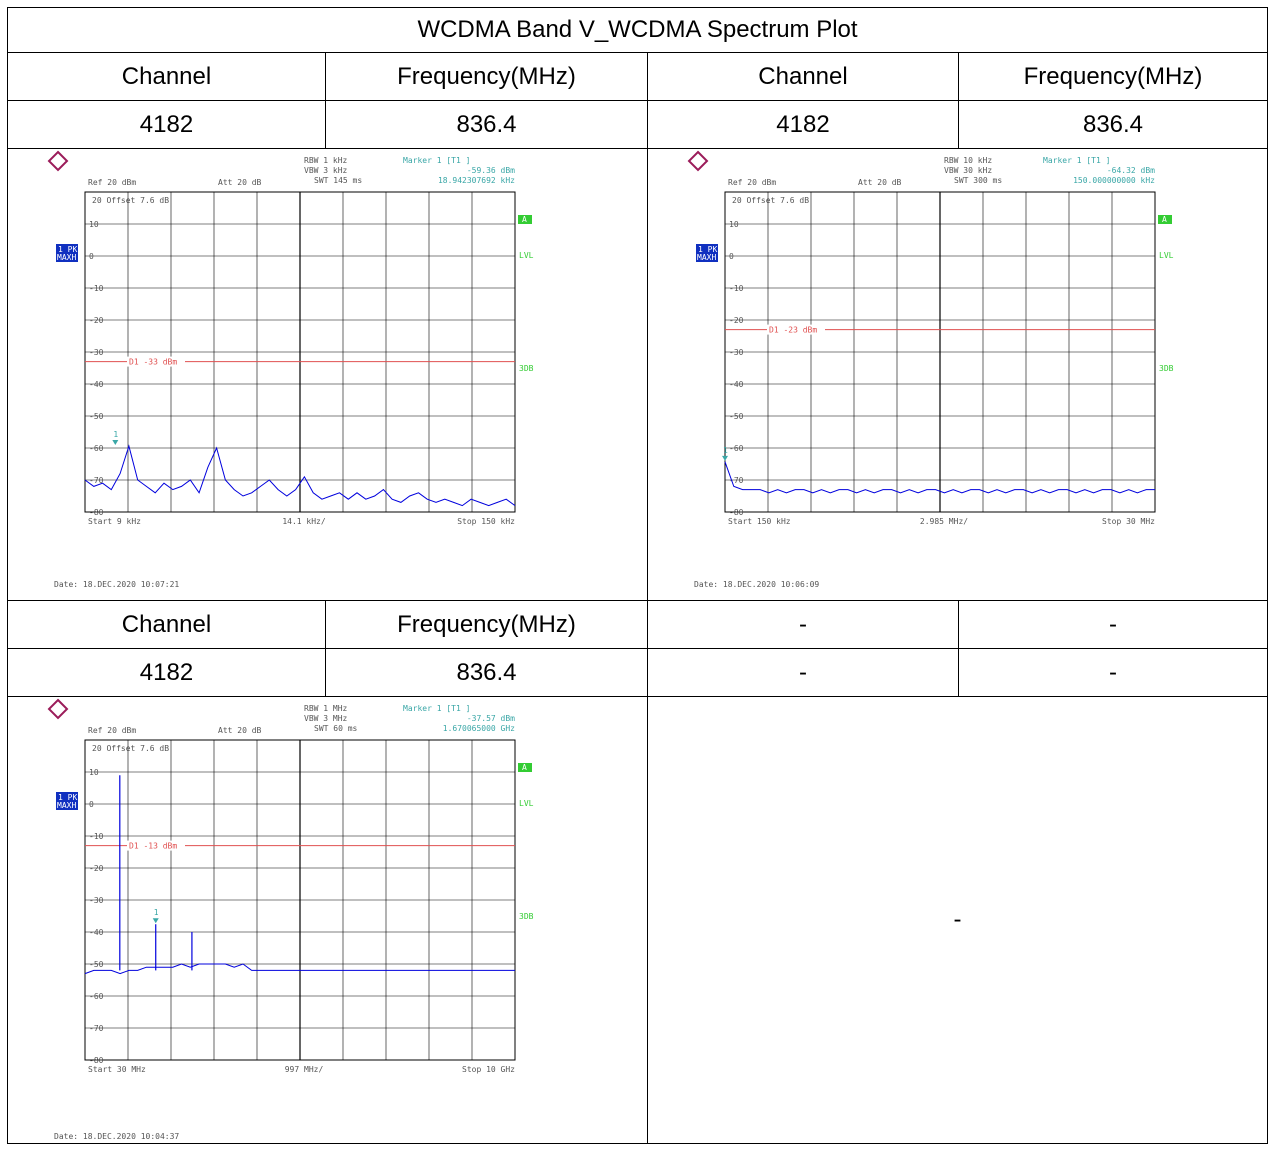 This screenshot has height=1151, width=1271. What do you see at coordinates (300, 475) in the screenshot?
I see `spectrum-trace` at bounding box center [300, 475].